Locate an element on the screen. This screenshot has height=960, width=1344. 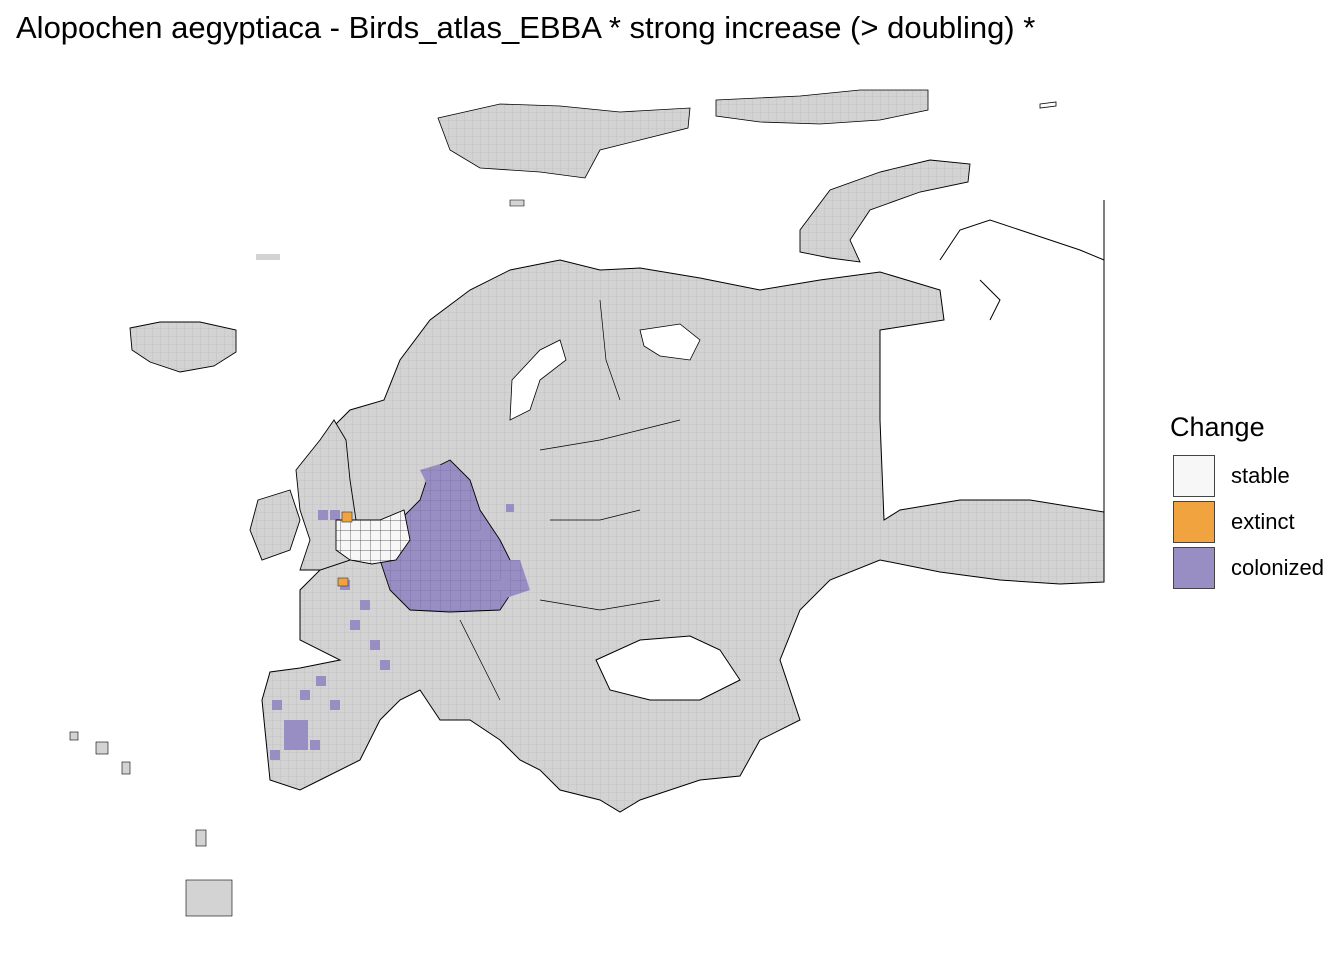
legend-item-stable: stable is located at coordinates (1247, 476).